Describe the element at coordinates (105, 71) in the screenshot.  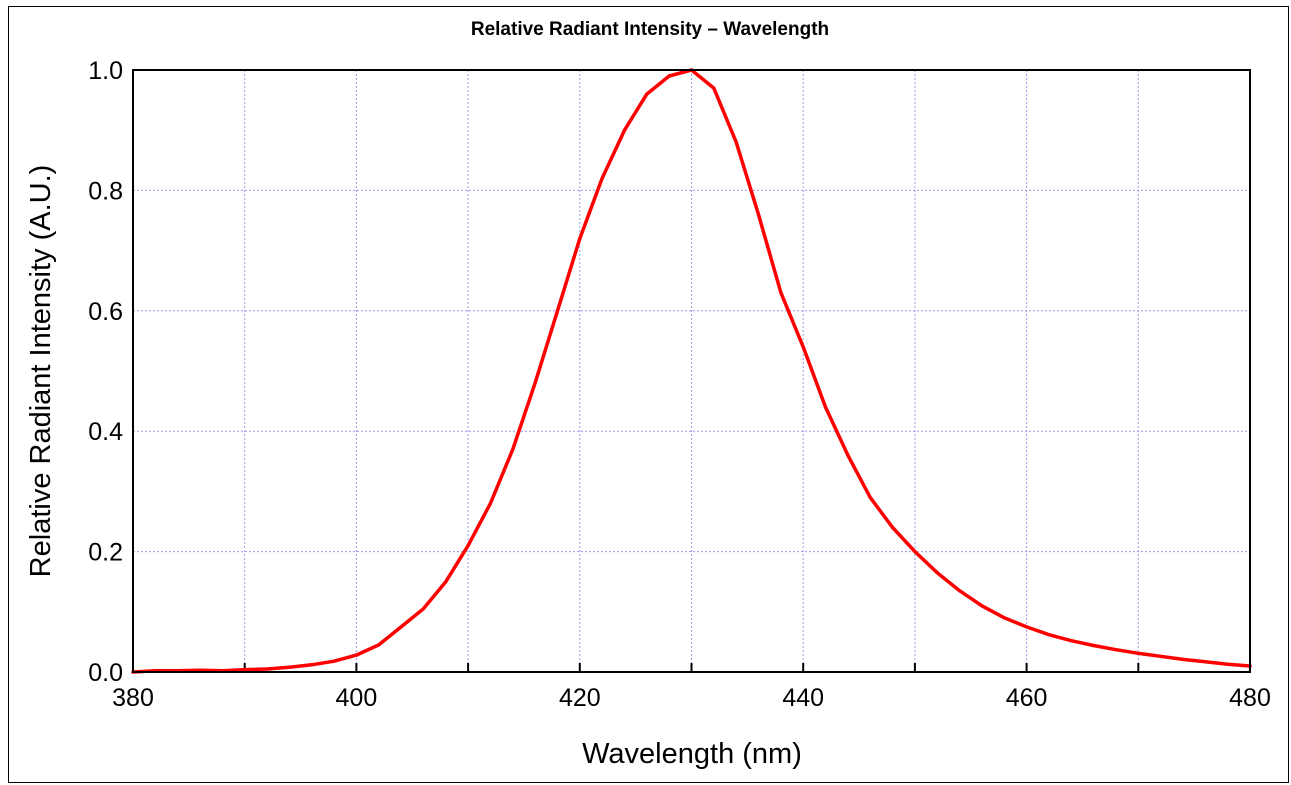
I see `y-tick-label: 1.0` at that location.